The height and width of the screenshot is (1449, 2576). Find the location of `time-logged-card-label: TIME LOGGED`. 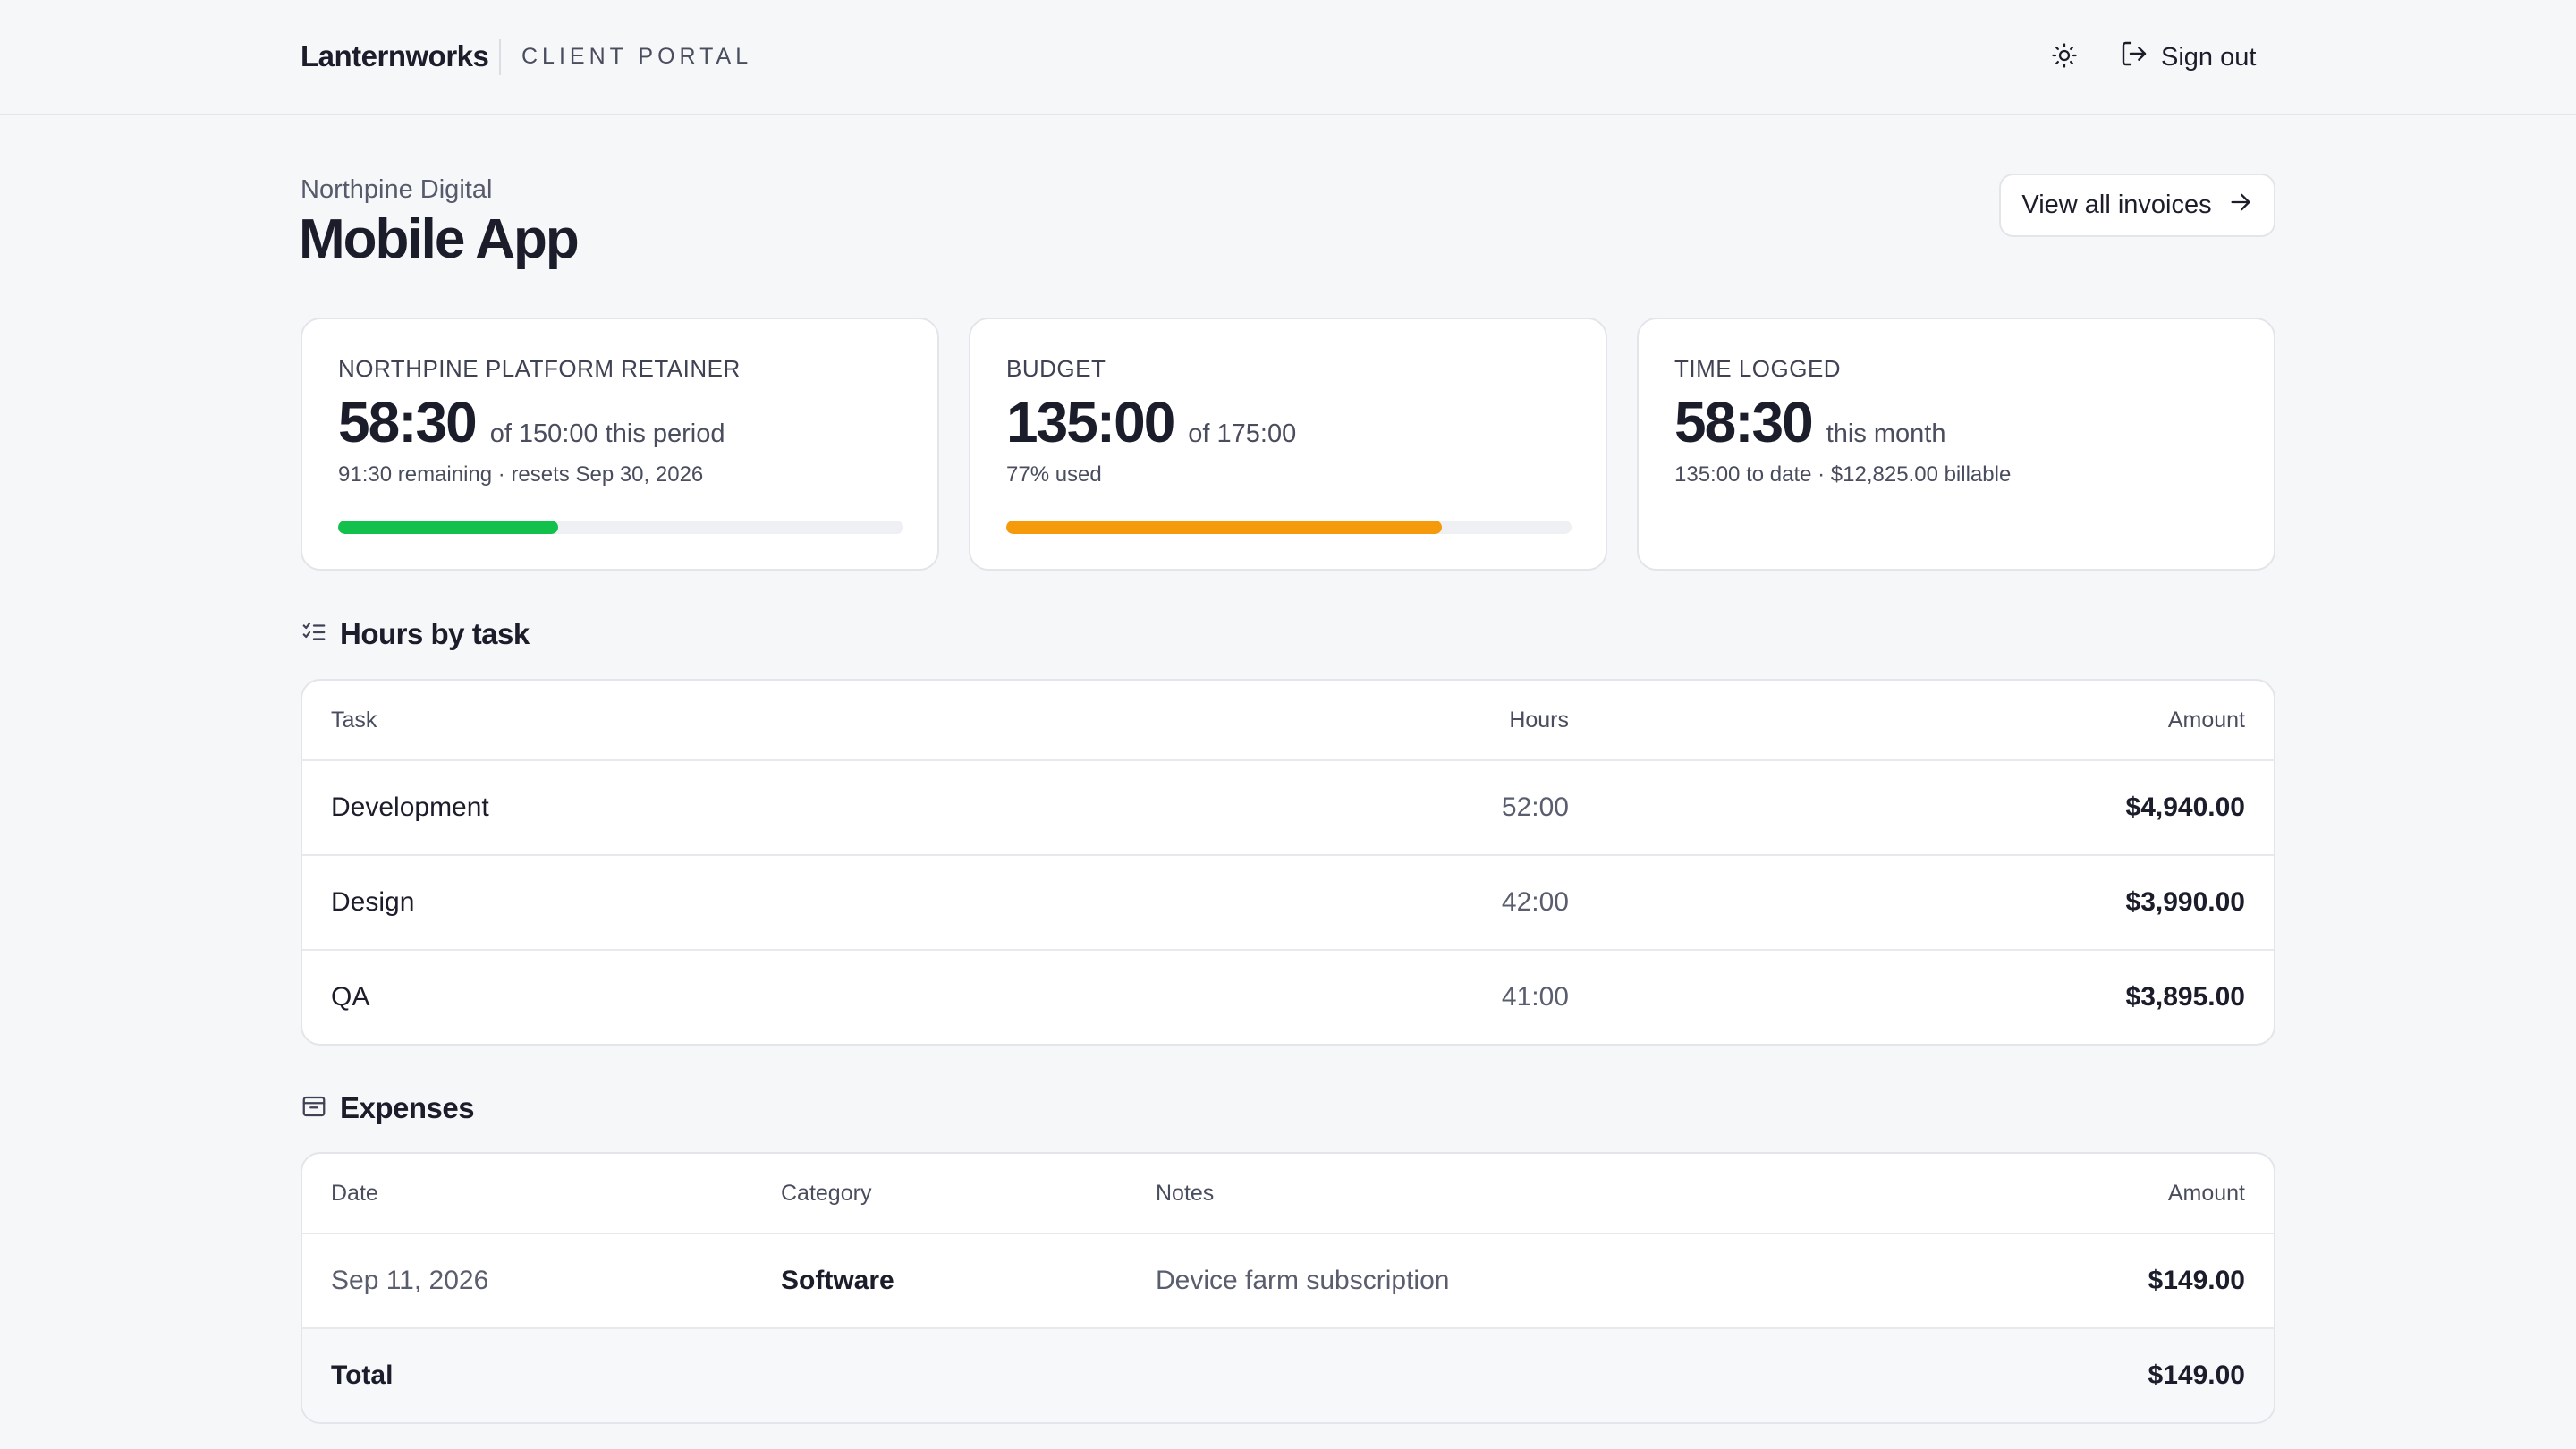

time-logged-card-label: TIME LOGGED is located at coordinates (1758, 368).